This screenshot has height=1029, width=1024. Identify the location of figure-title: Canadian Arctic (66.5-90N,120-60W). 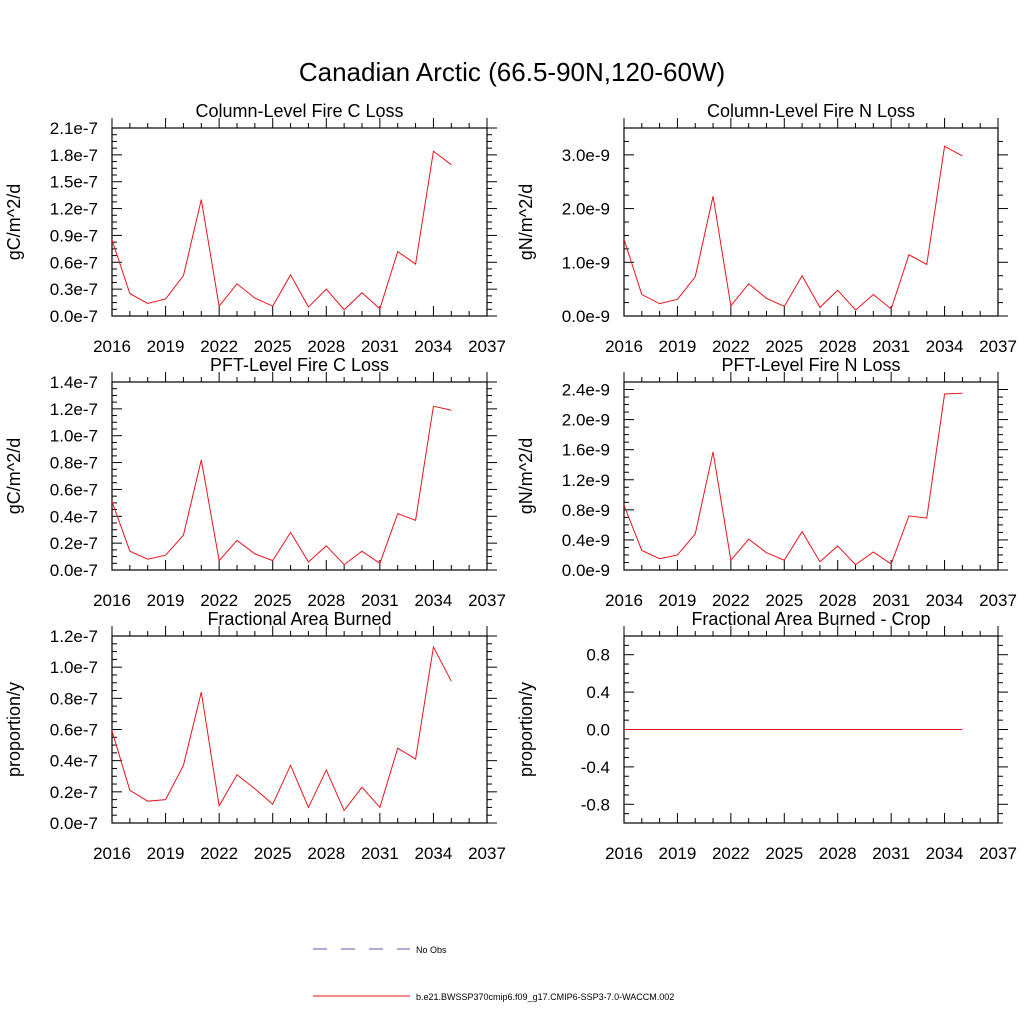
(512, 72).